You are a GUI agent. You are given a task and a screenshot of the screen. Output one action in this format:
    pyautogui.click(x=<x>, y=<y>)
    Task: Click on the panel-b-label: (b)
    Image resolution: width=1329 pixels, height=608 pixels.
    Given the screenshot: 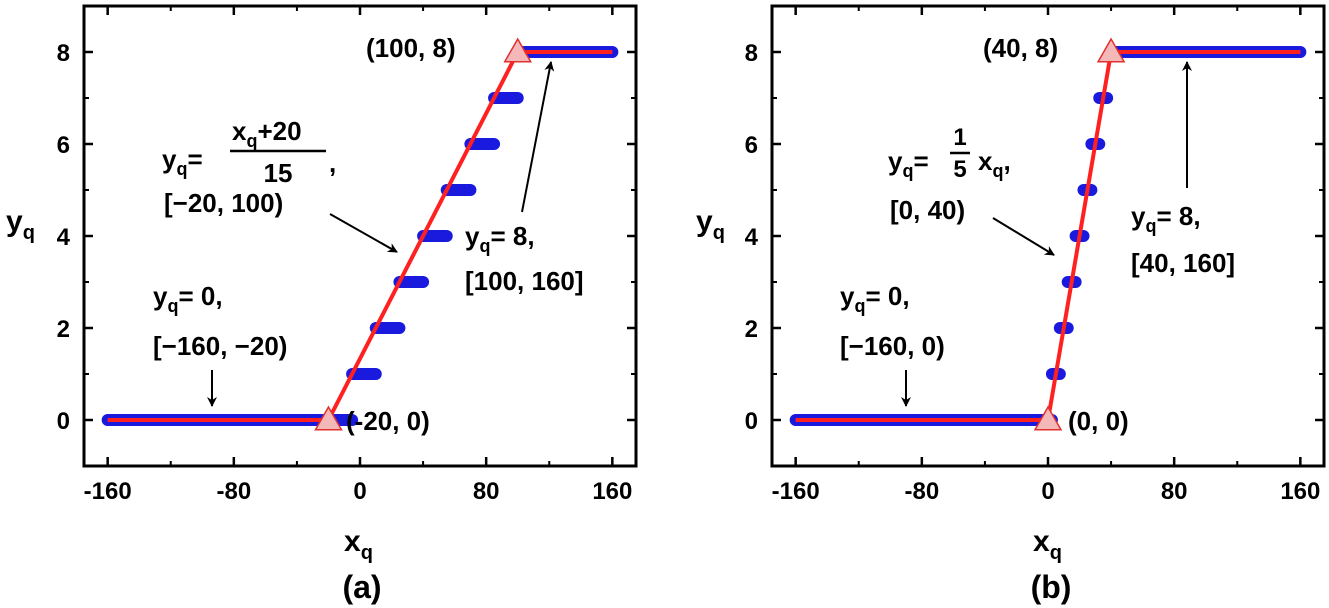 What is the action you would take?
    pyautogui.click(x=1051, y=587)
    